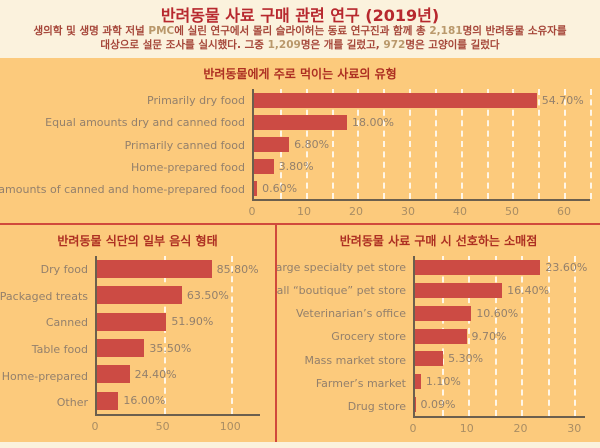 This screenshot has width=600, height=448. Describe the element at coordinates (438, 241) in the screenshot. I see `chart-title-retailer: 반려동물 사료 구매 시 선호하는 소매점` at that location.